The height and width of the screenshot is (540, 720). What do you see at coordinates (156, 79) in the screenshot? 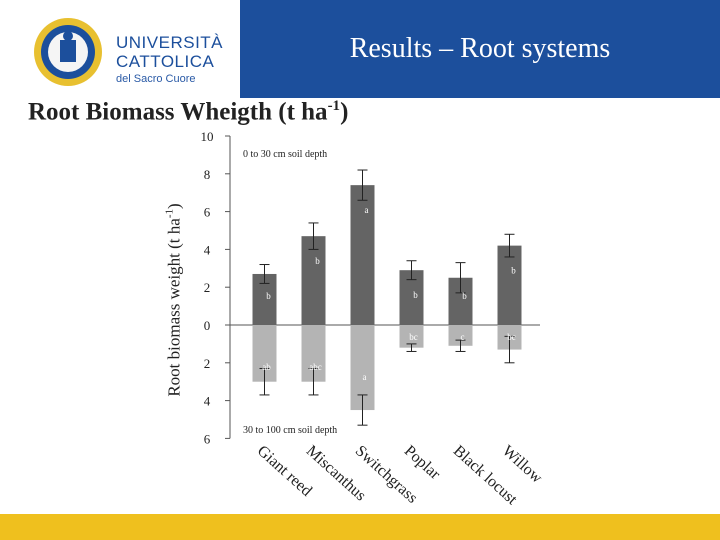
I see `logo-text-line3: del Sacro Cuore` at bounding box center [156, 79].